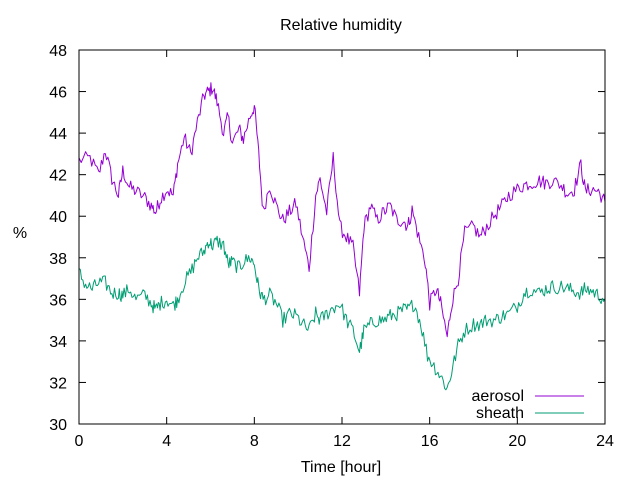 Image resolution: width=640 pixels, height=480 pixels. I want to click on x-tick-label: 4, so click(166, 441).